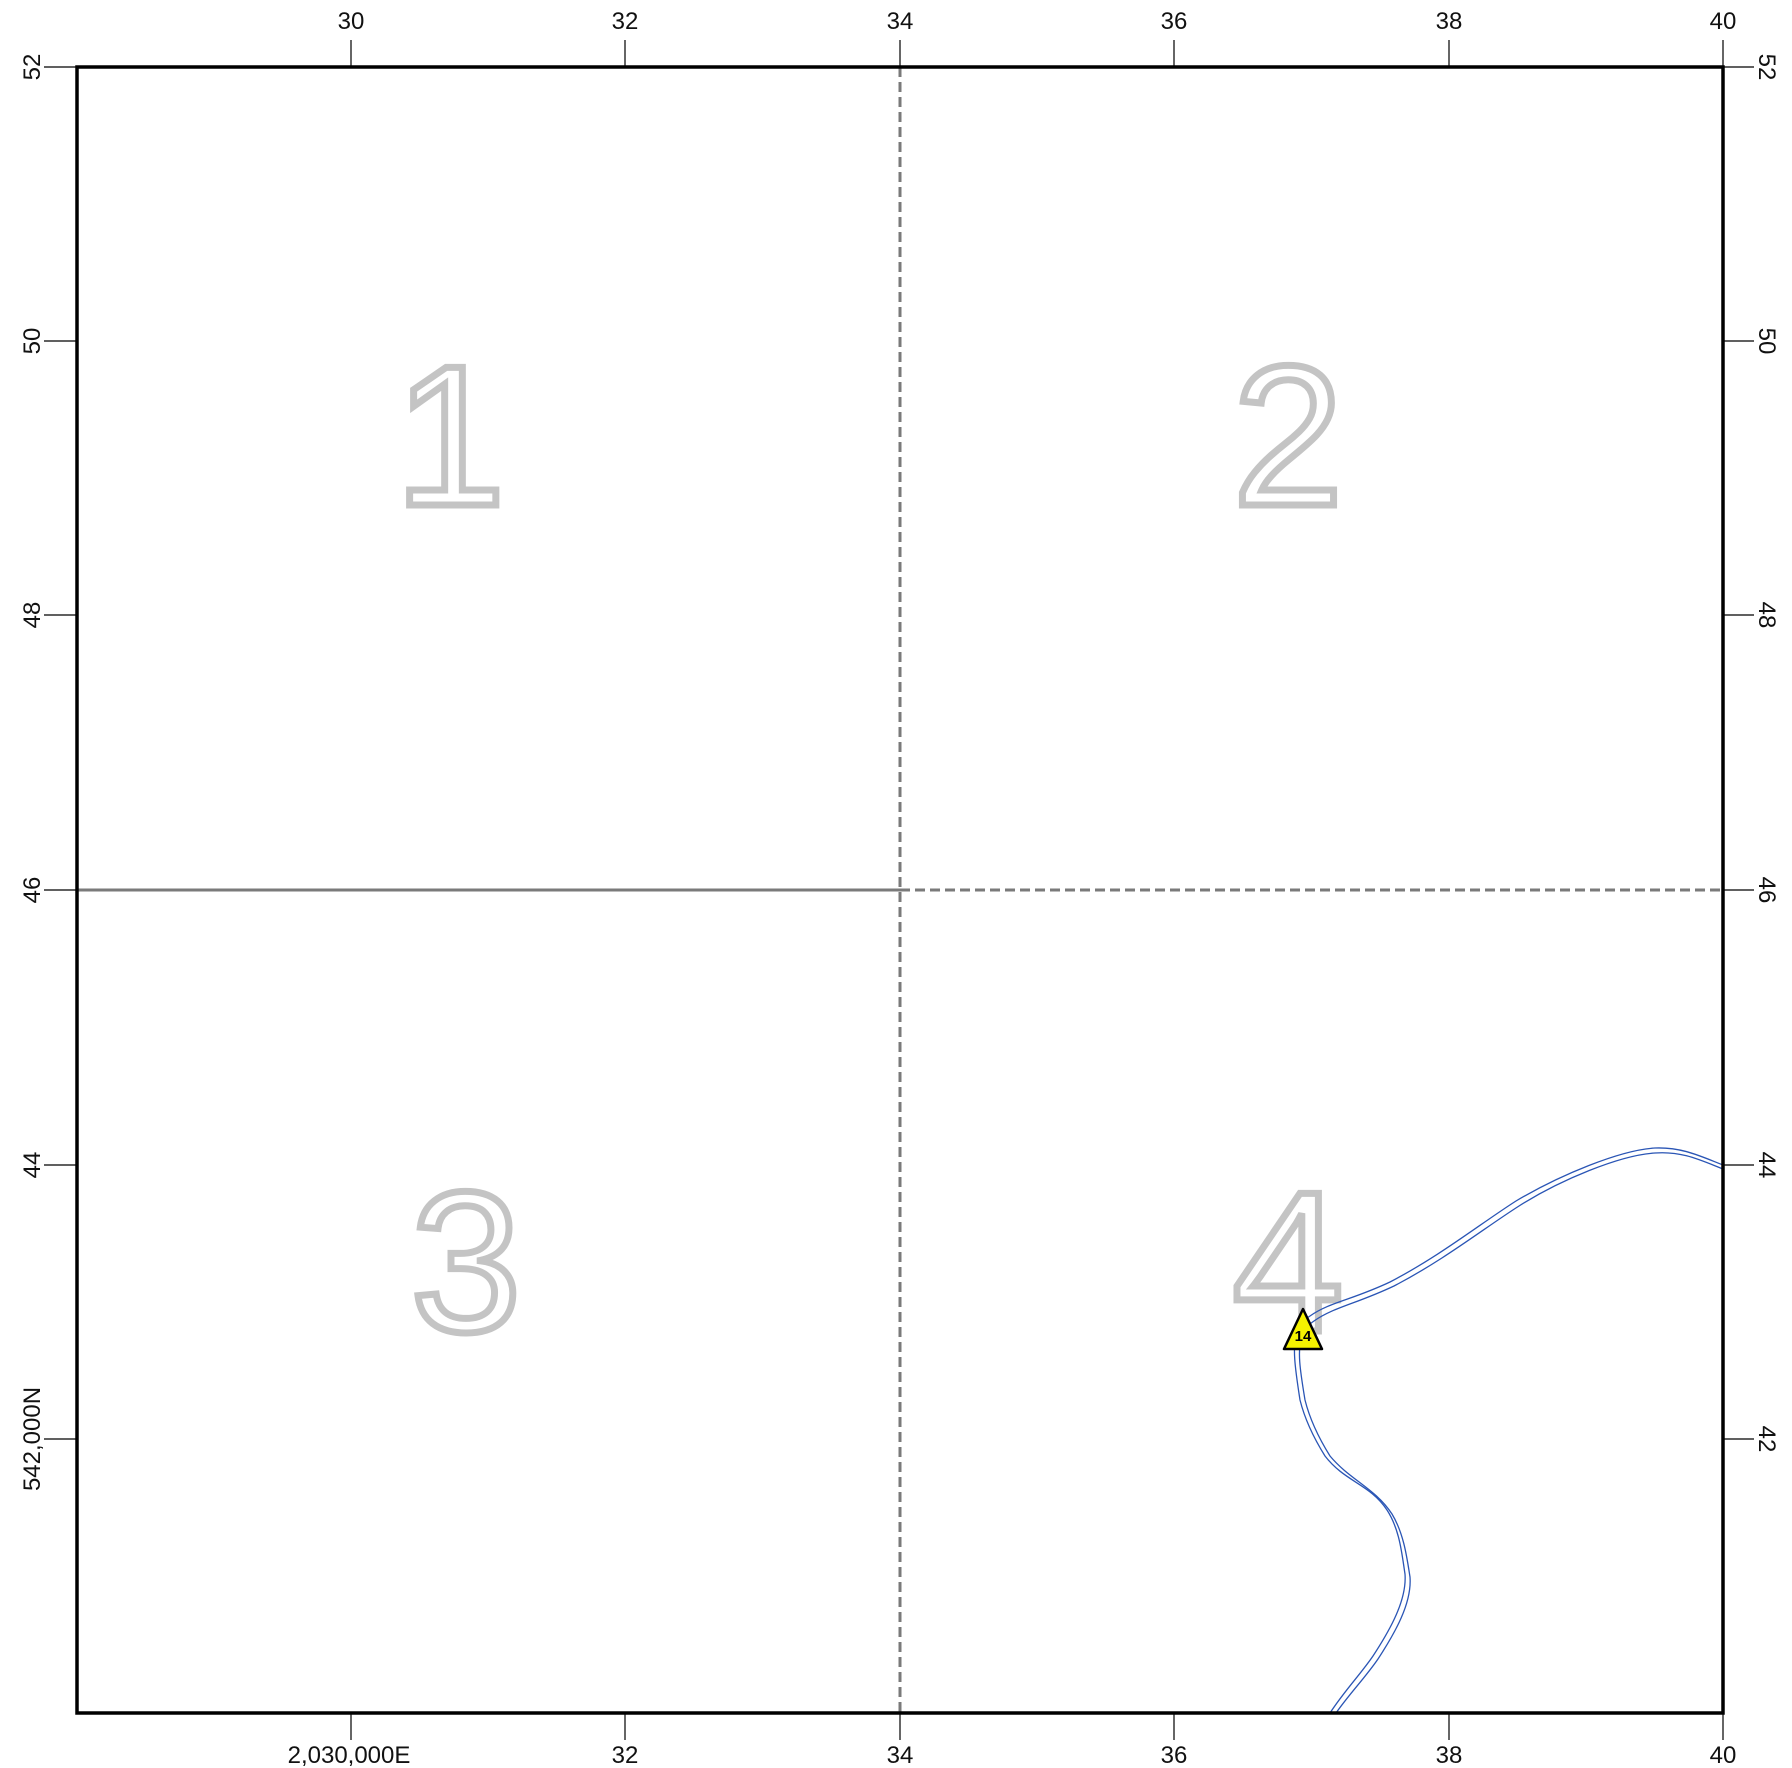 The width and height of the screenshot is (1792, 1768). Describe the element at coordinates (465, 1262) in the screenshot. I see `quadrant-label-3: 3` at that location.